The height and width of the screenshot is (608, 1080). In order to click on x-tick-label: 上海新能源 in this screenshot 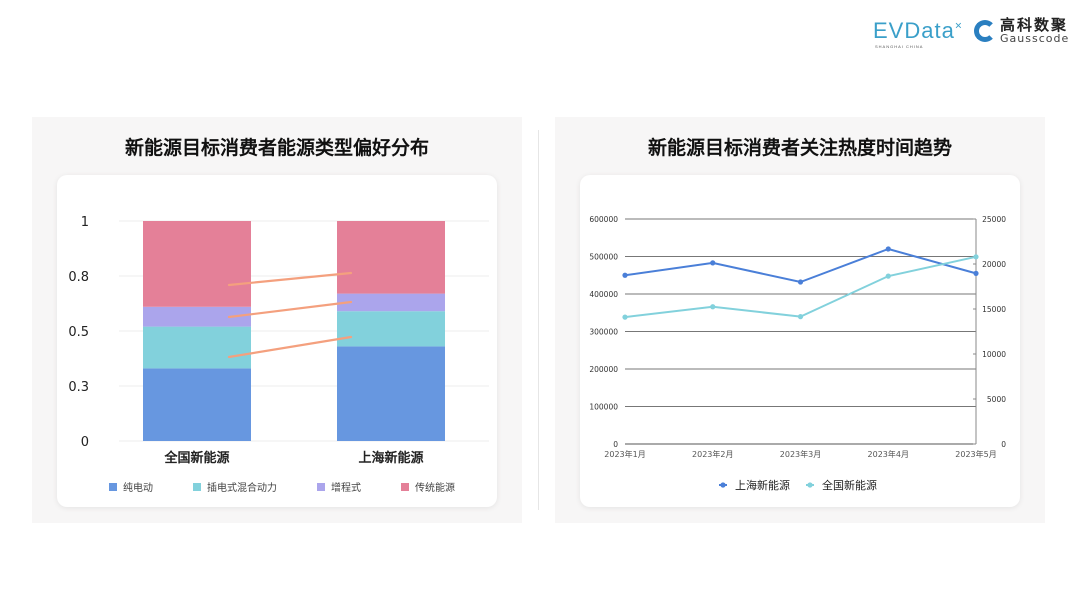, I will do `click(390, 458)`.